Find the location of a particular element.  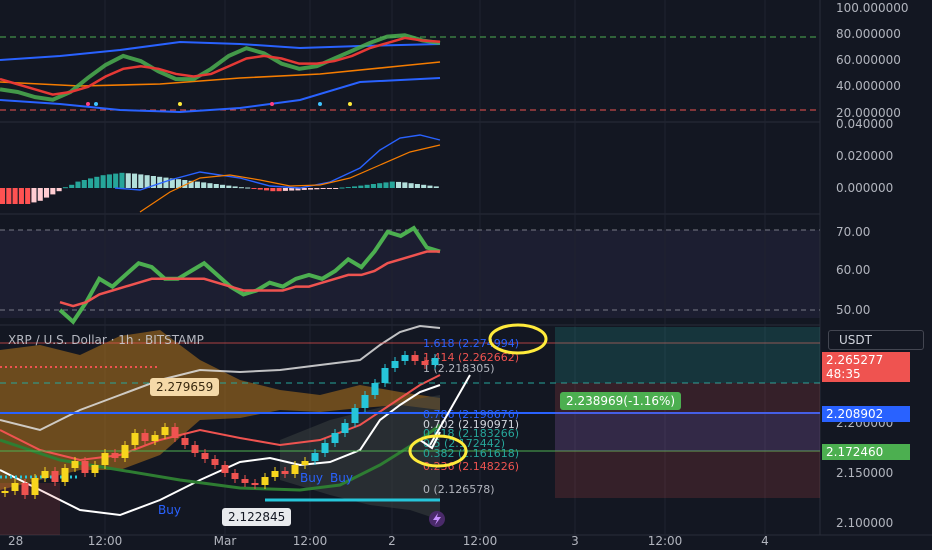

trend-arrow is located at coordinates (450, 410).